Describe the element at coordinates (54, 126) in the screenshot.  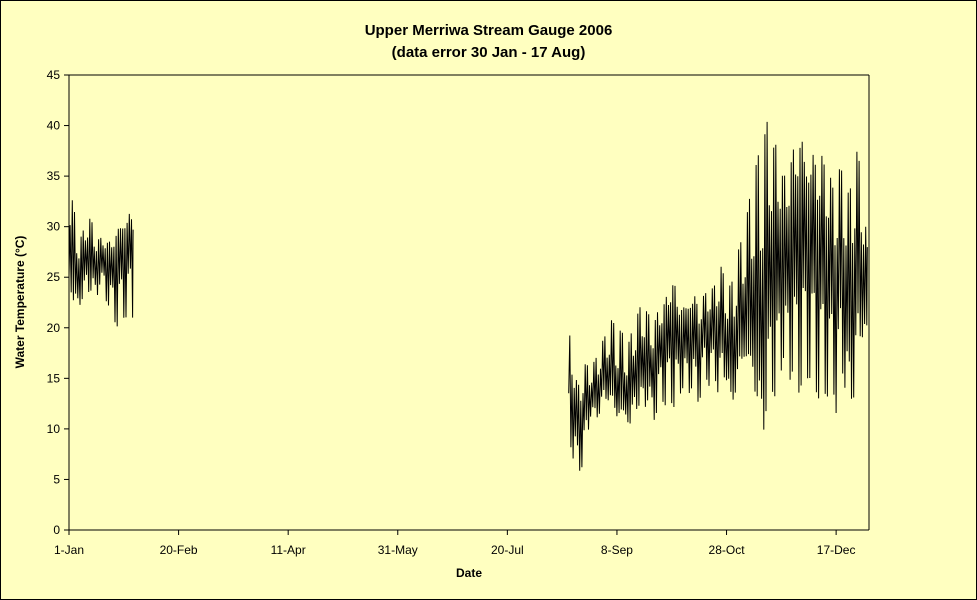
I see `y-tick-label: 40` at that location.